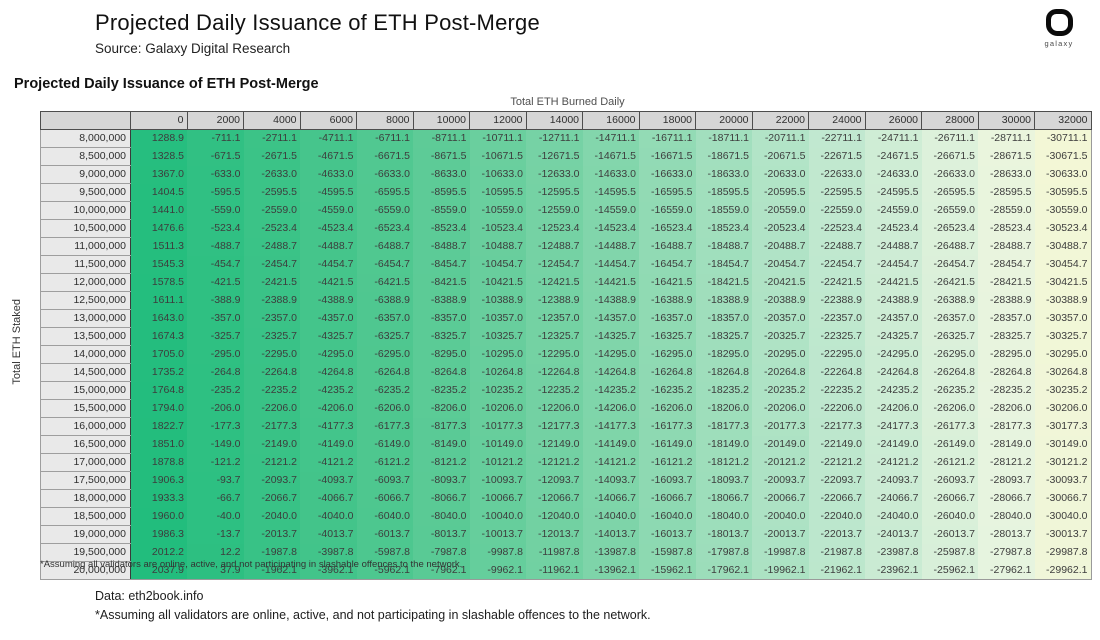 The image size is (1100, 640). Describe the element at coordinates (328, 408) in the screenshot. I see `issuance-cell: -4206.0` at that location.